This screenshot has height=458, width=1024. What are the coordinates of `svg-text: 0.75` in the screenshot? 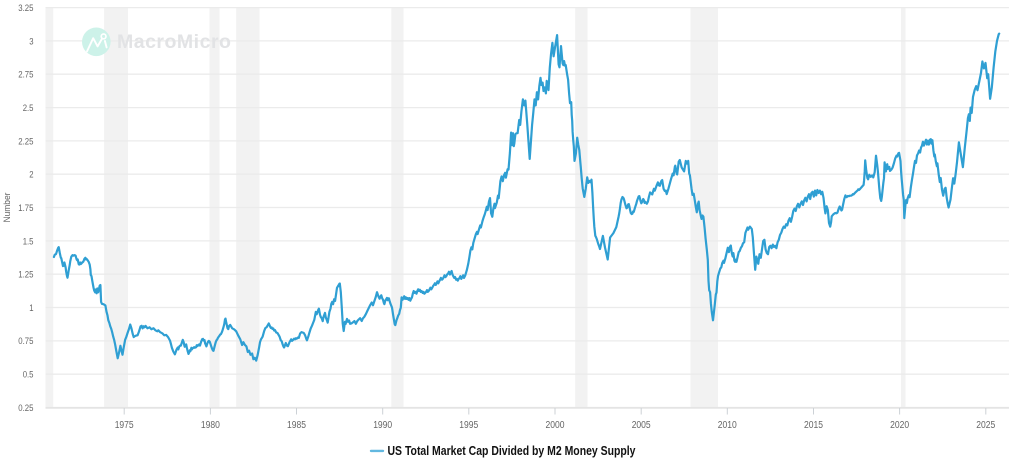 It's located at (25, 341).